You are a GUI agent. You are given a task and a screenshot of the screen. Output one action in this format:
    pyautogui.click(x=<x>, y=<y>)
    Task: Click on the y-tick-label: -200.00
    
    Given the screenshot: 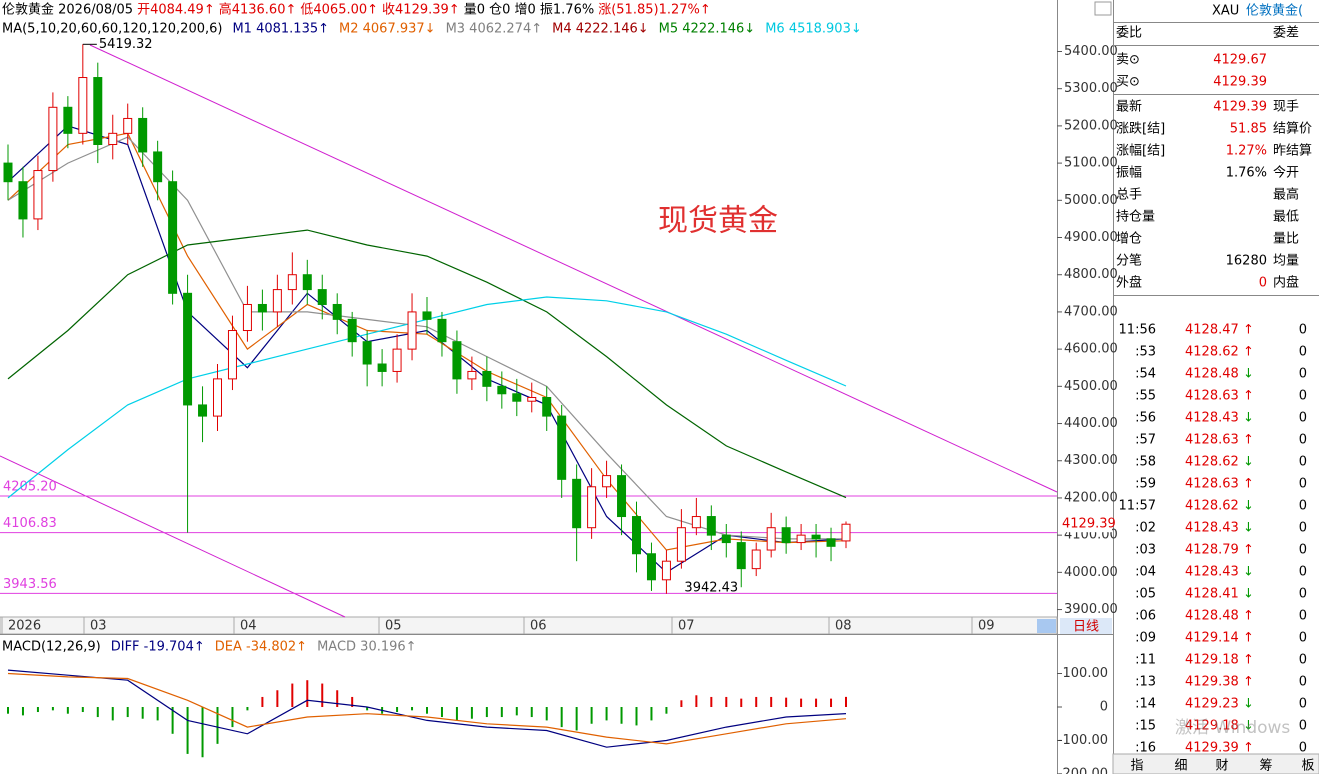 What is the action you would take?
    pyautogui.click(x=1083, y=770)
    